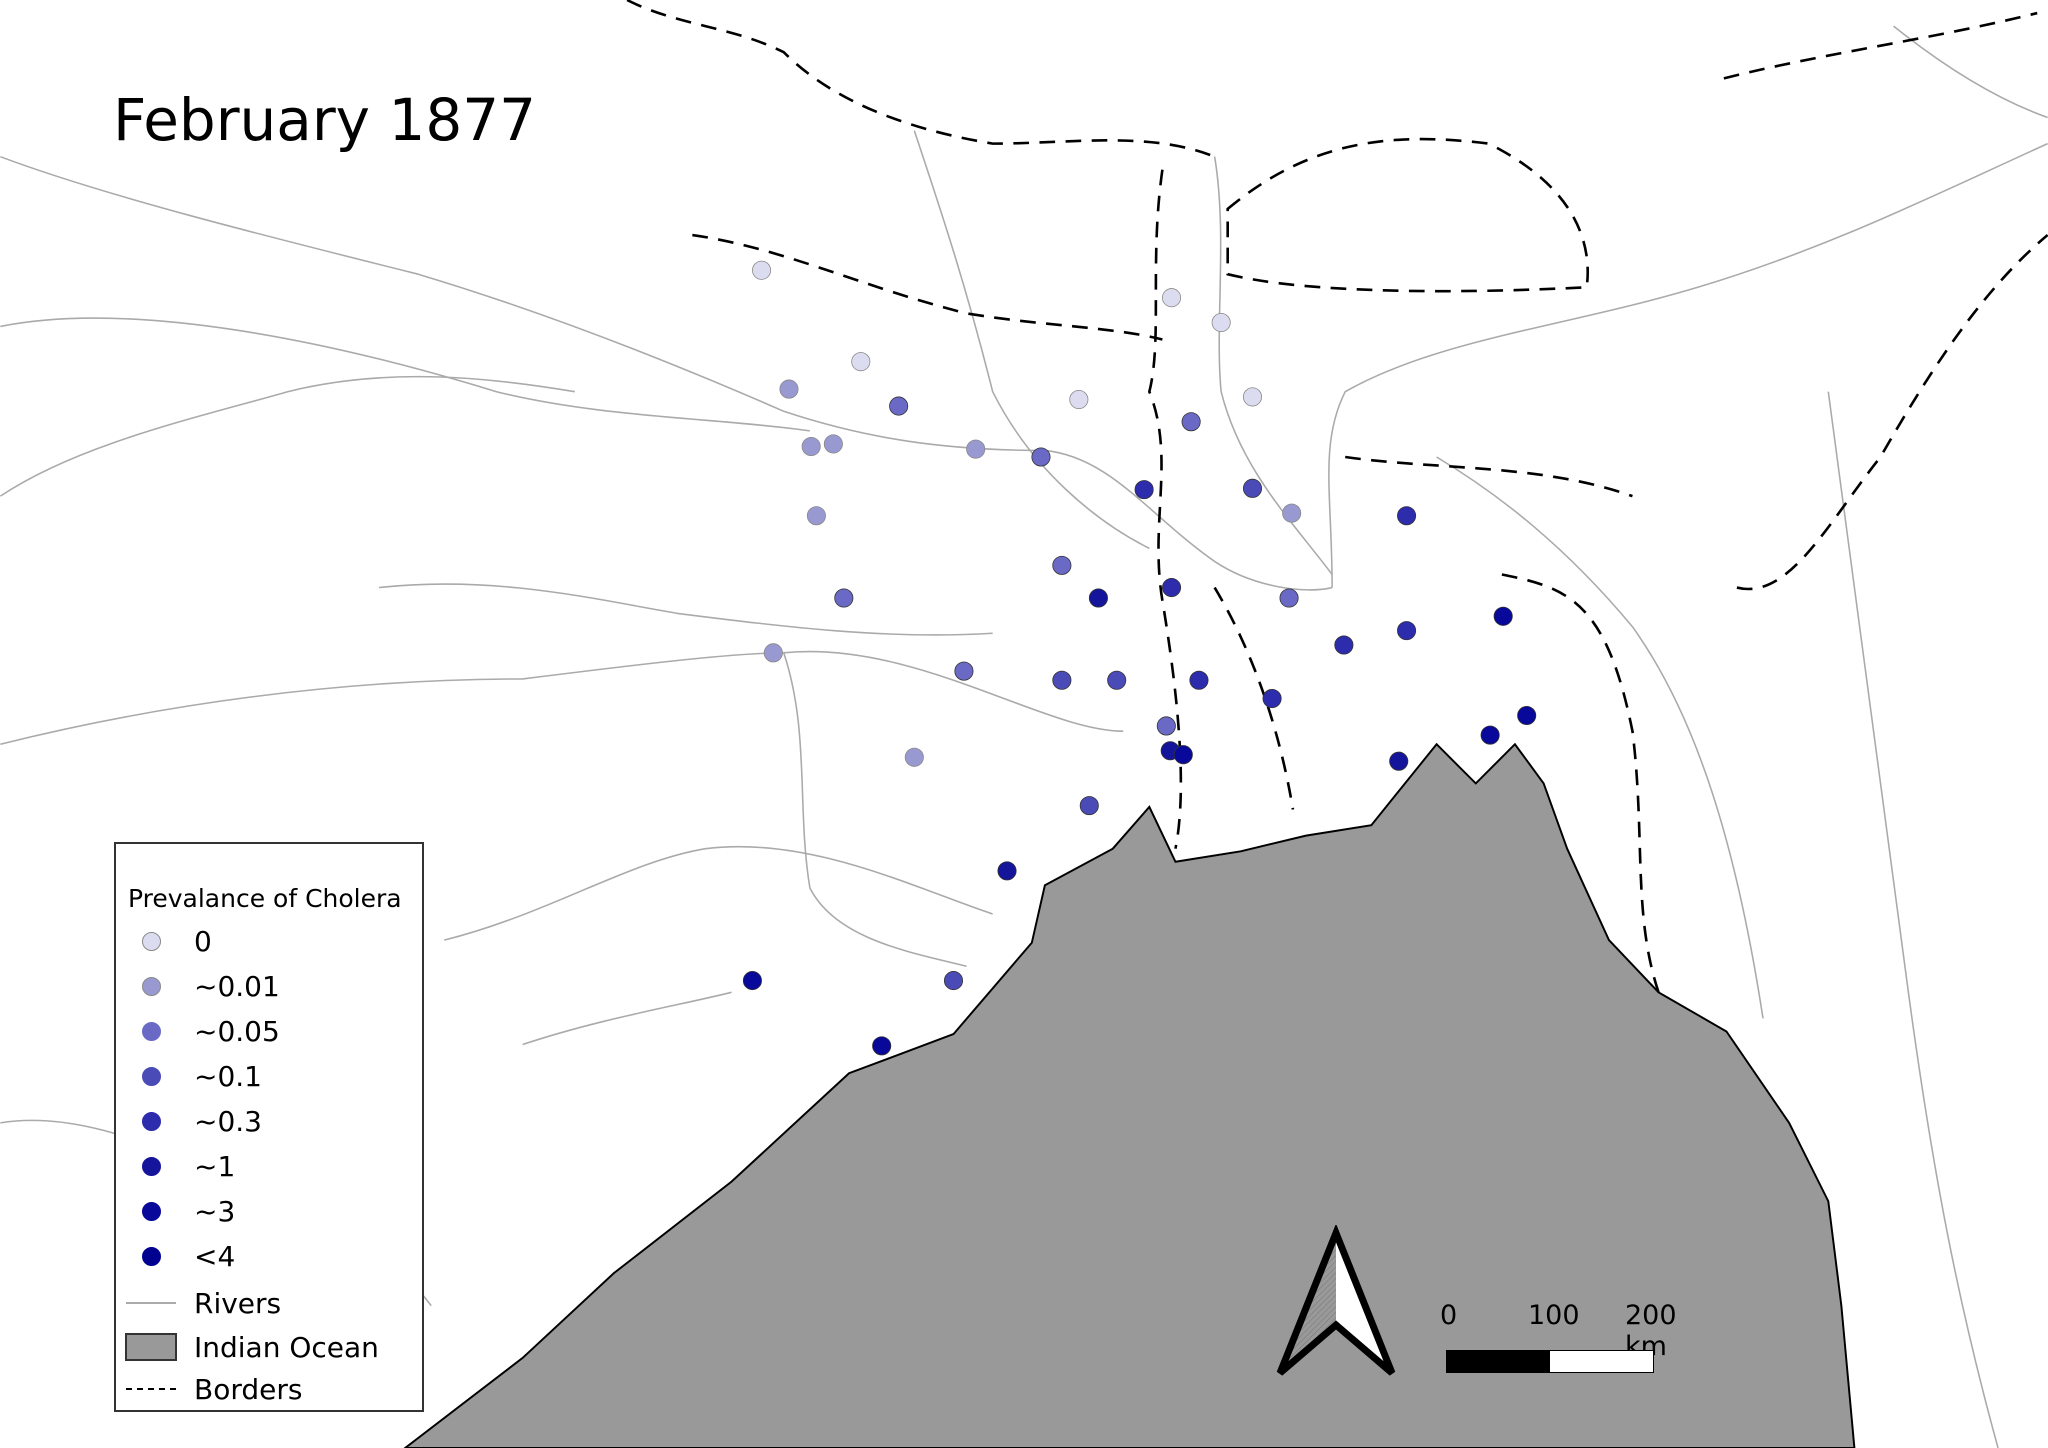  Describe the element at coordinates (228, 1121) in the screenshot. I see `legend-label: ~0.3` at that location.